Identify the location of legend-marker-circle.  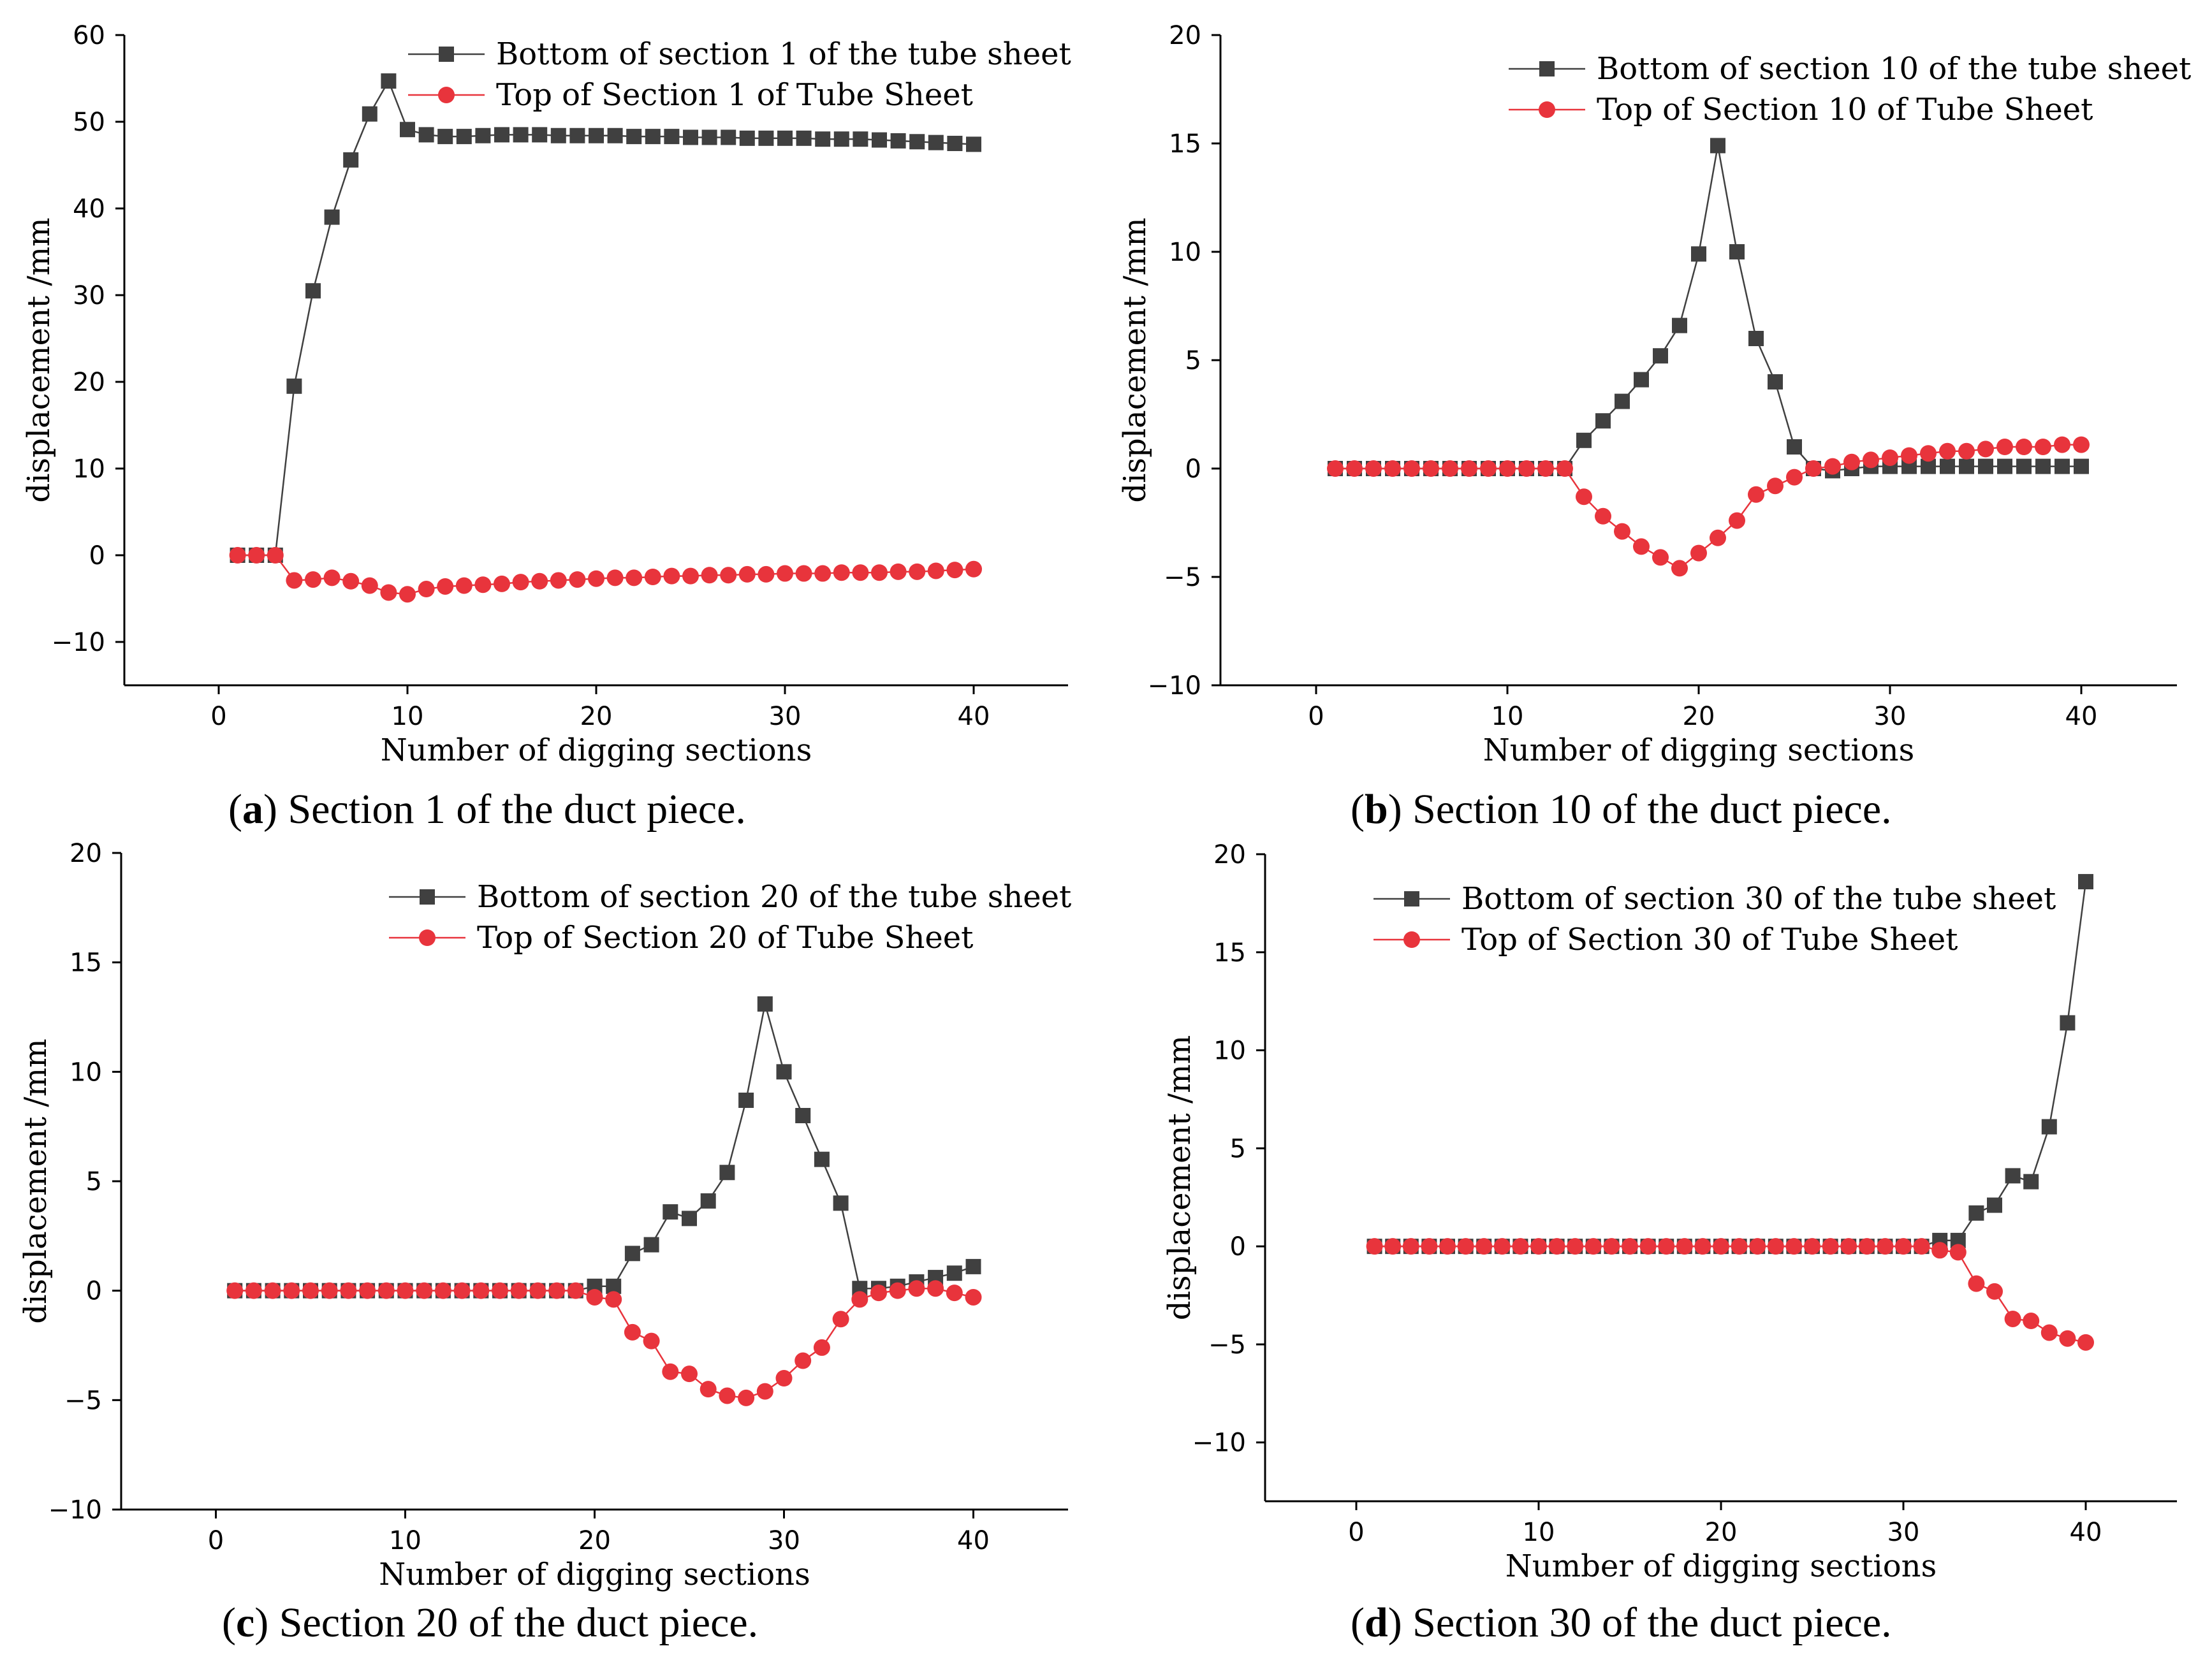
(428, 937).